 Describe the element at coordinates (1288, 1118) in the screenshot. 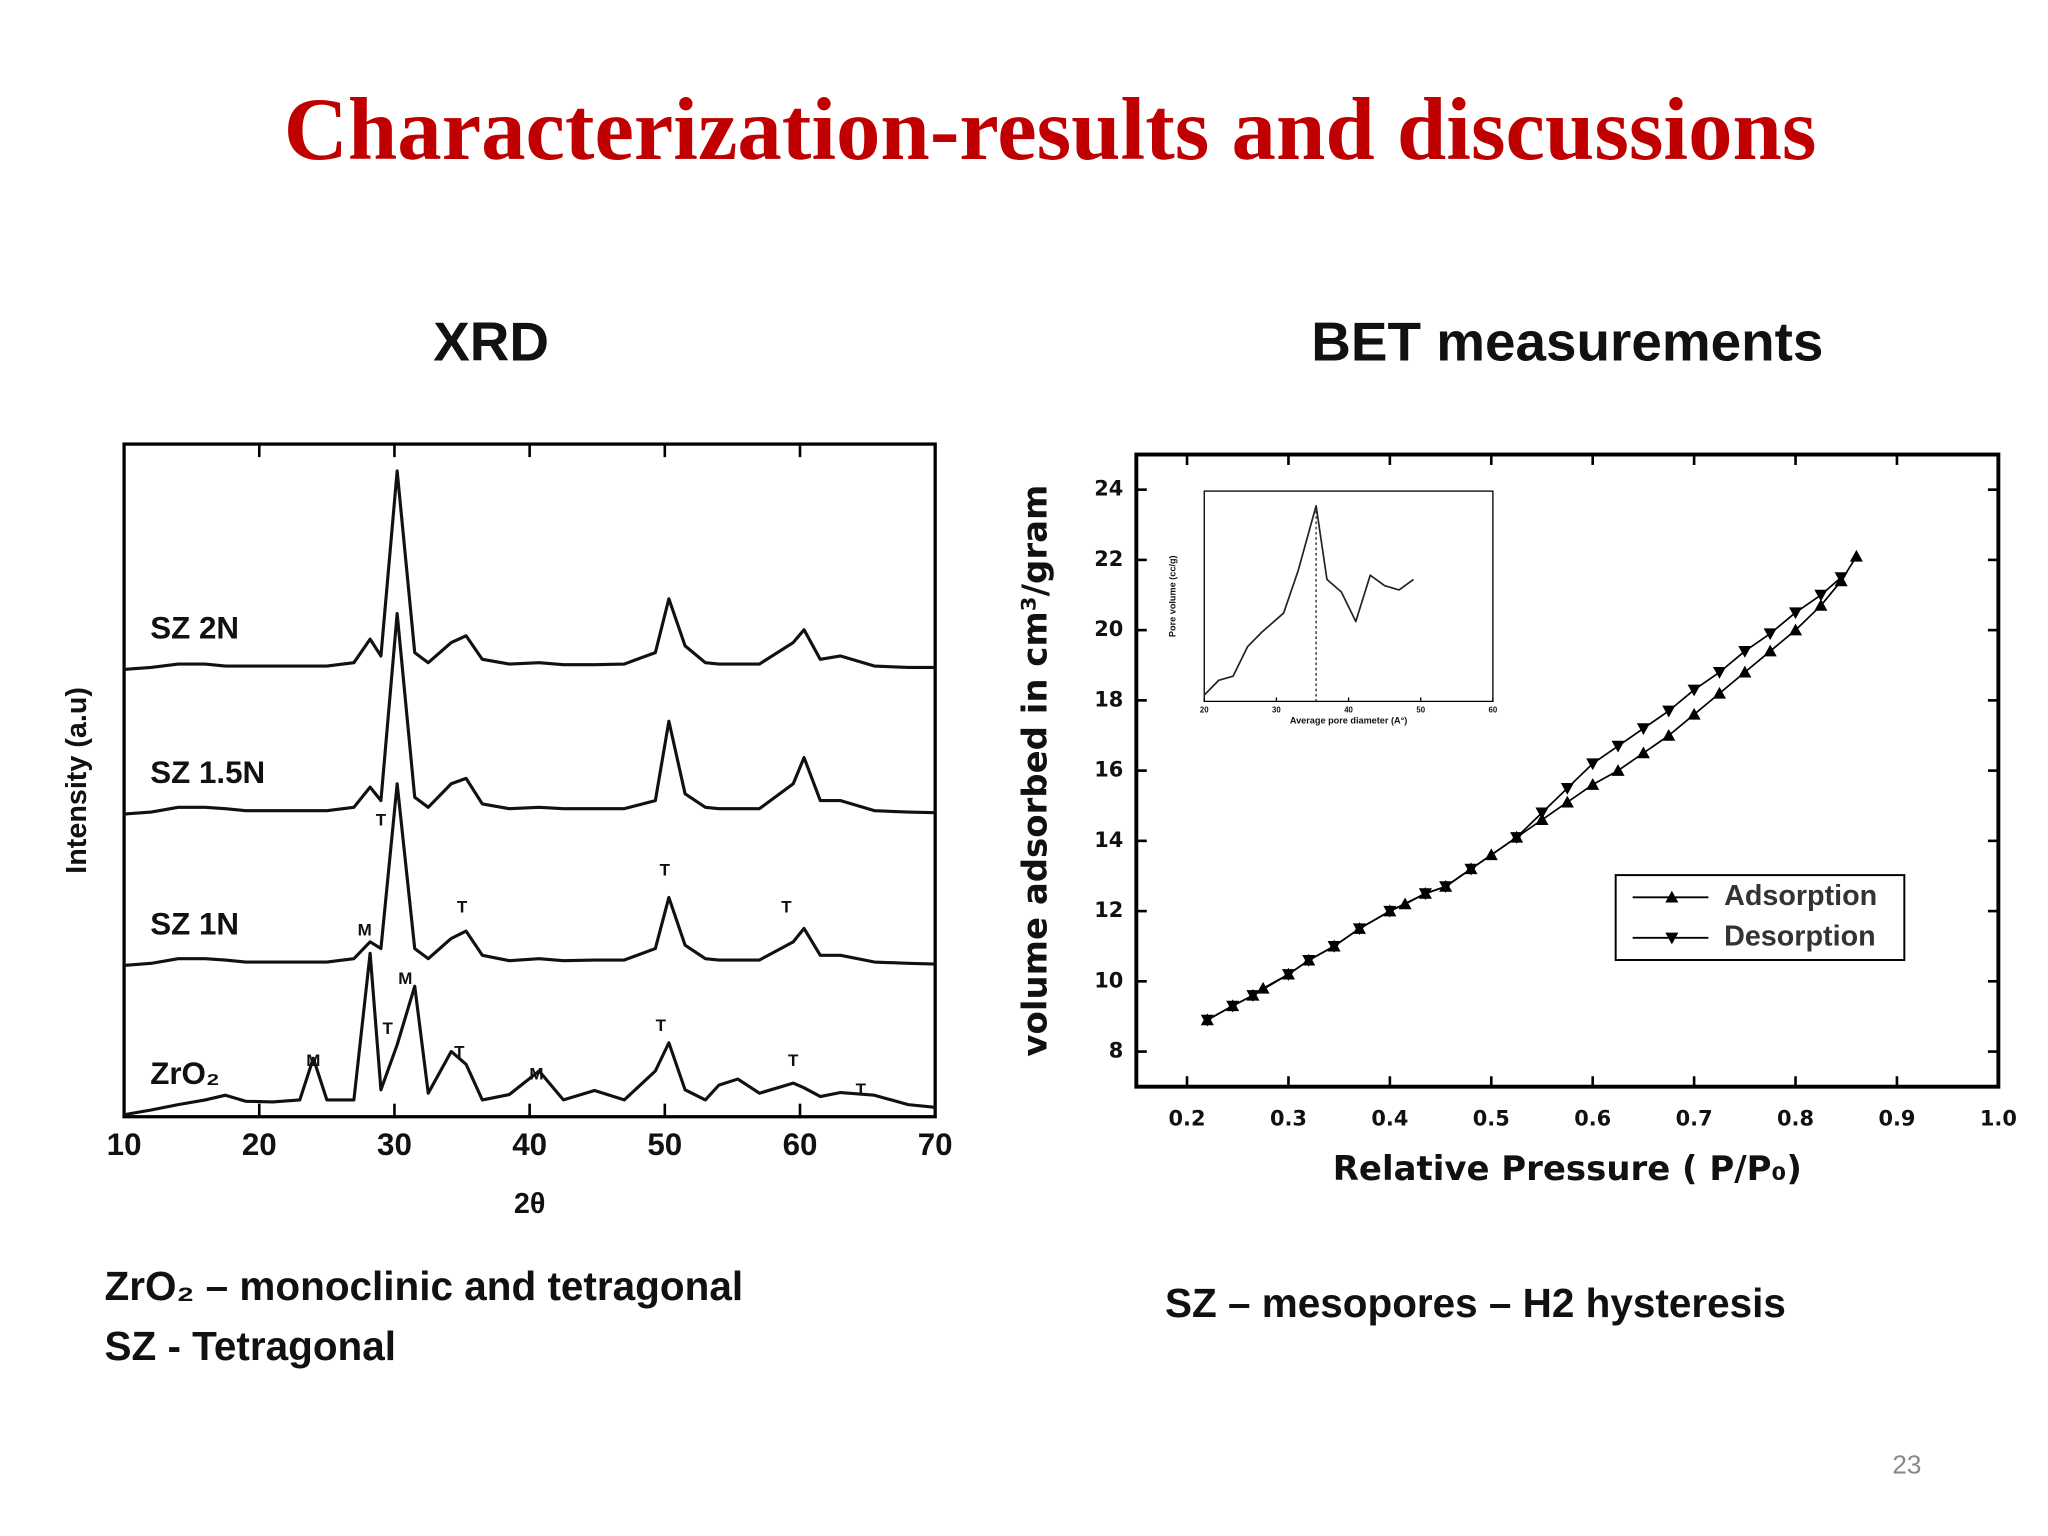

I see `x-tick-label: 0.3` at that location.